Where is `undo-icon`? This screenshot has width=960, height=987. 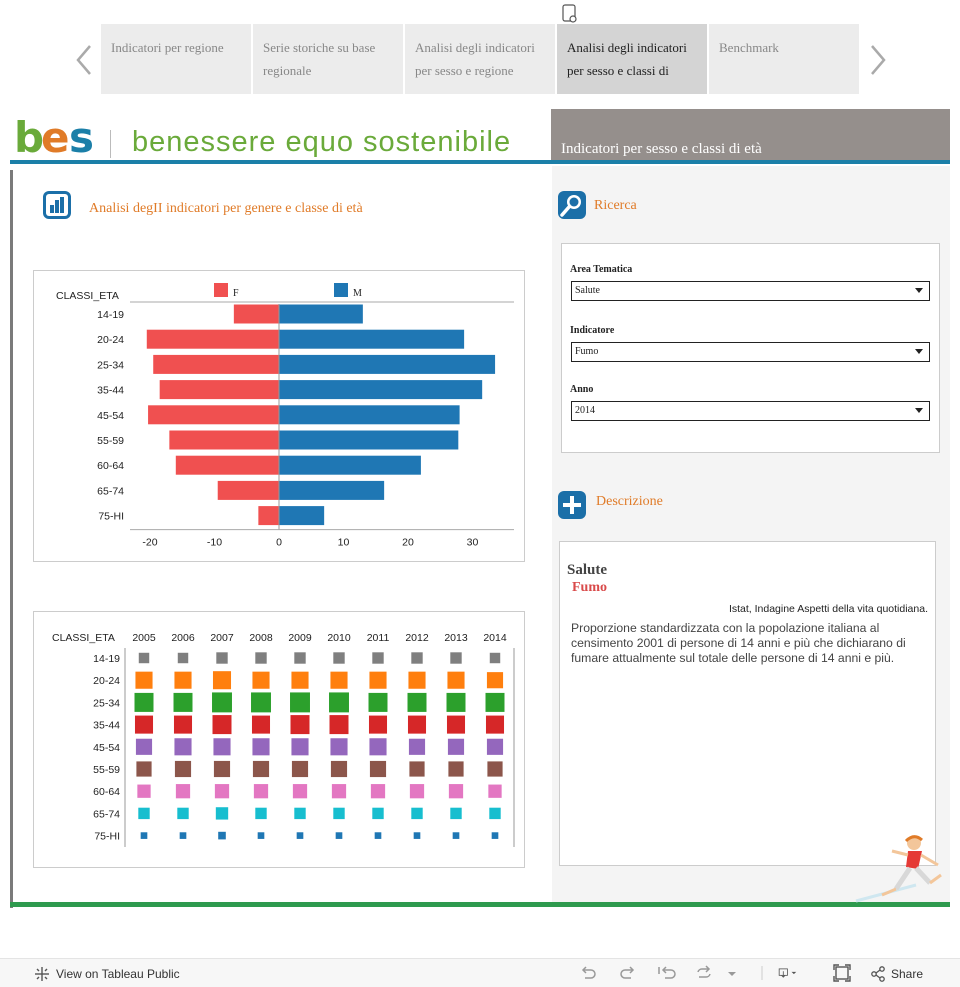
undo-icon is located at coordinates (588, 973).